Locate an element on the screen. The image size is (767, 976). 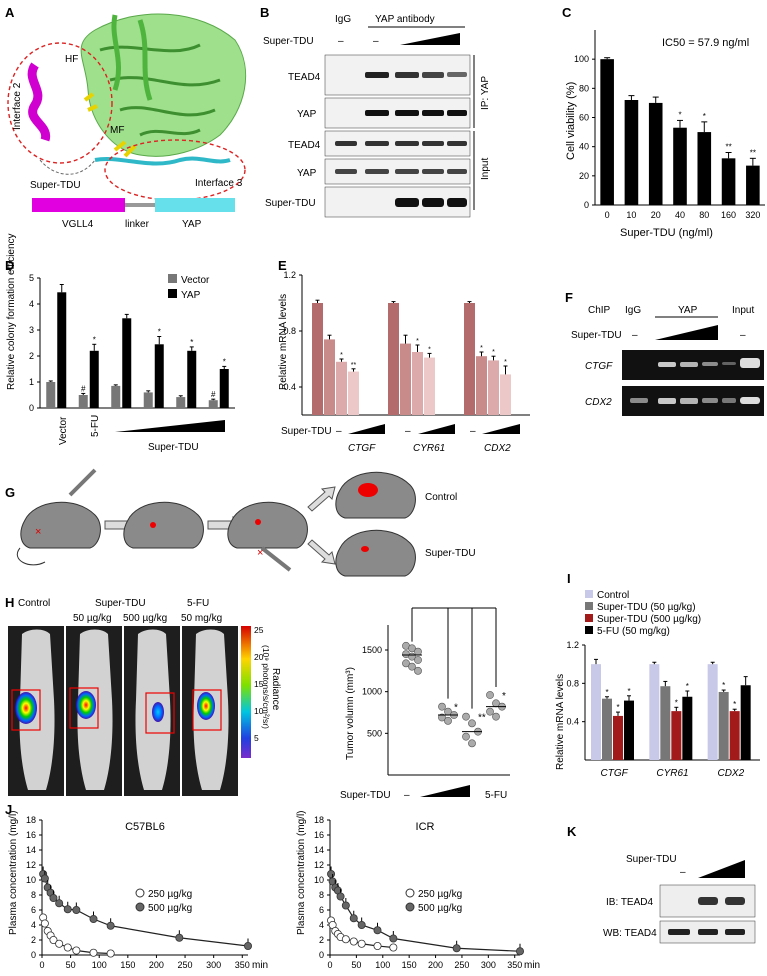
h-ytick-label: 1000 is located at coordinates (372, 692).